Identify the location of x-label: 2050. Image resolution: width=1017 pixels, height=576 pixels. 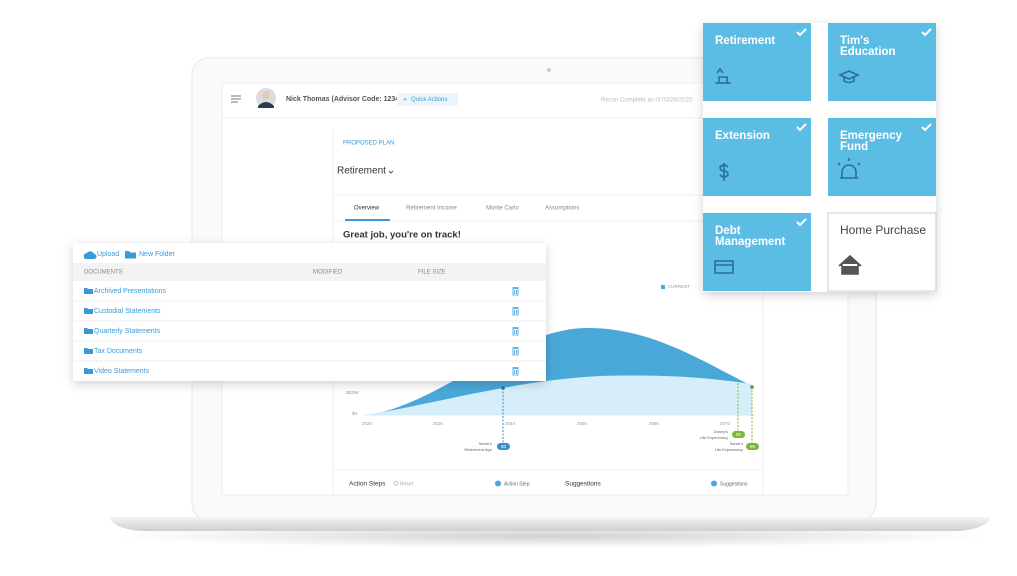
(582, 423).